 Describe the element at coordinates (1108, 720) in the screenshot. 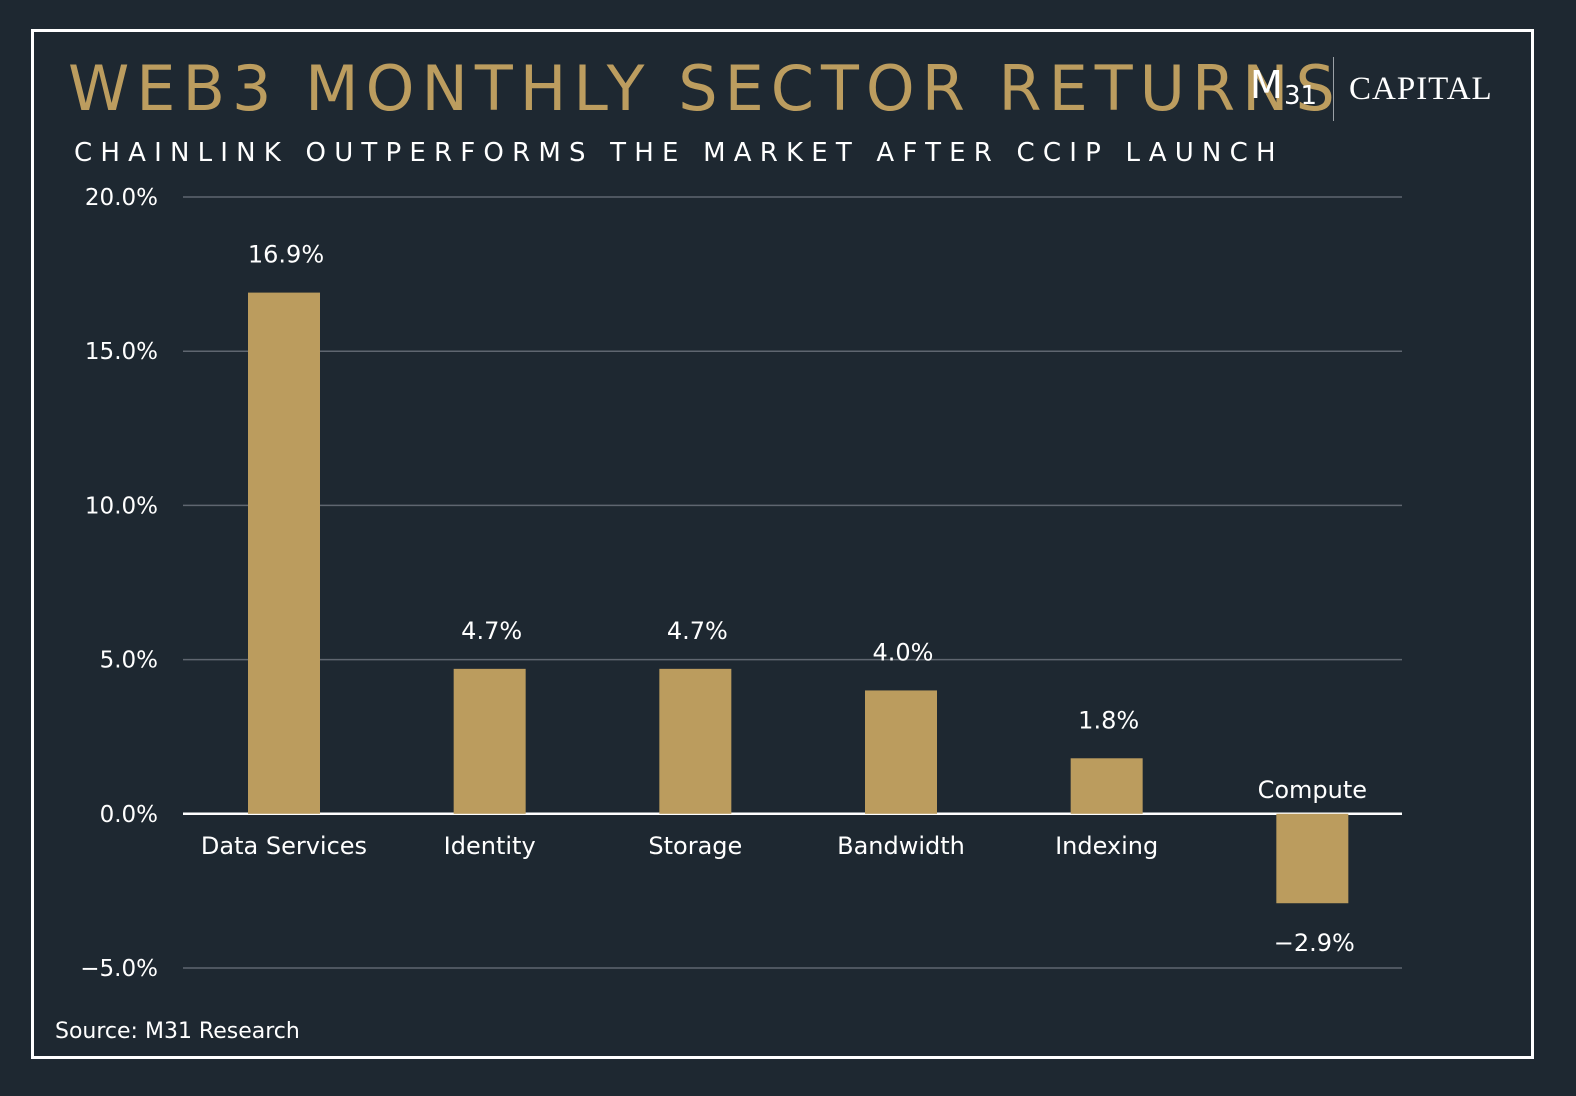

I see `data-label: 1.8%` at that location.